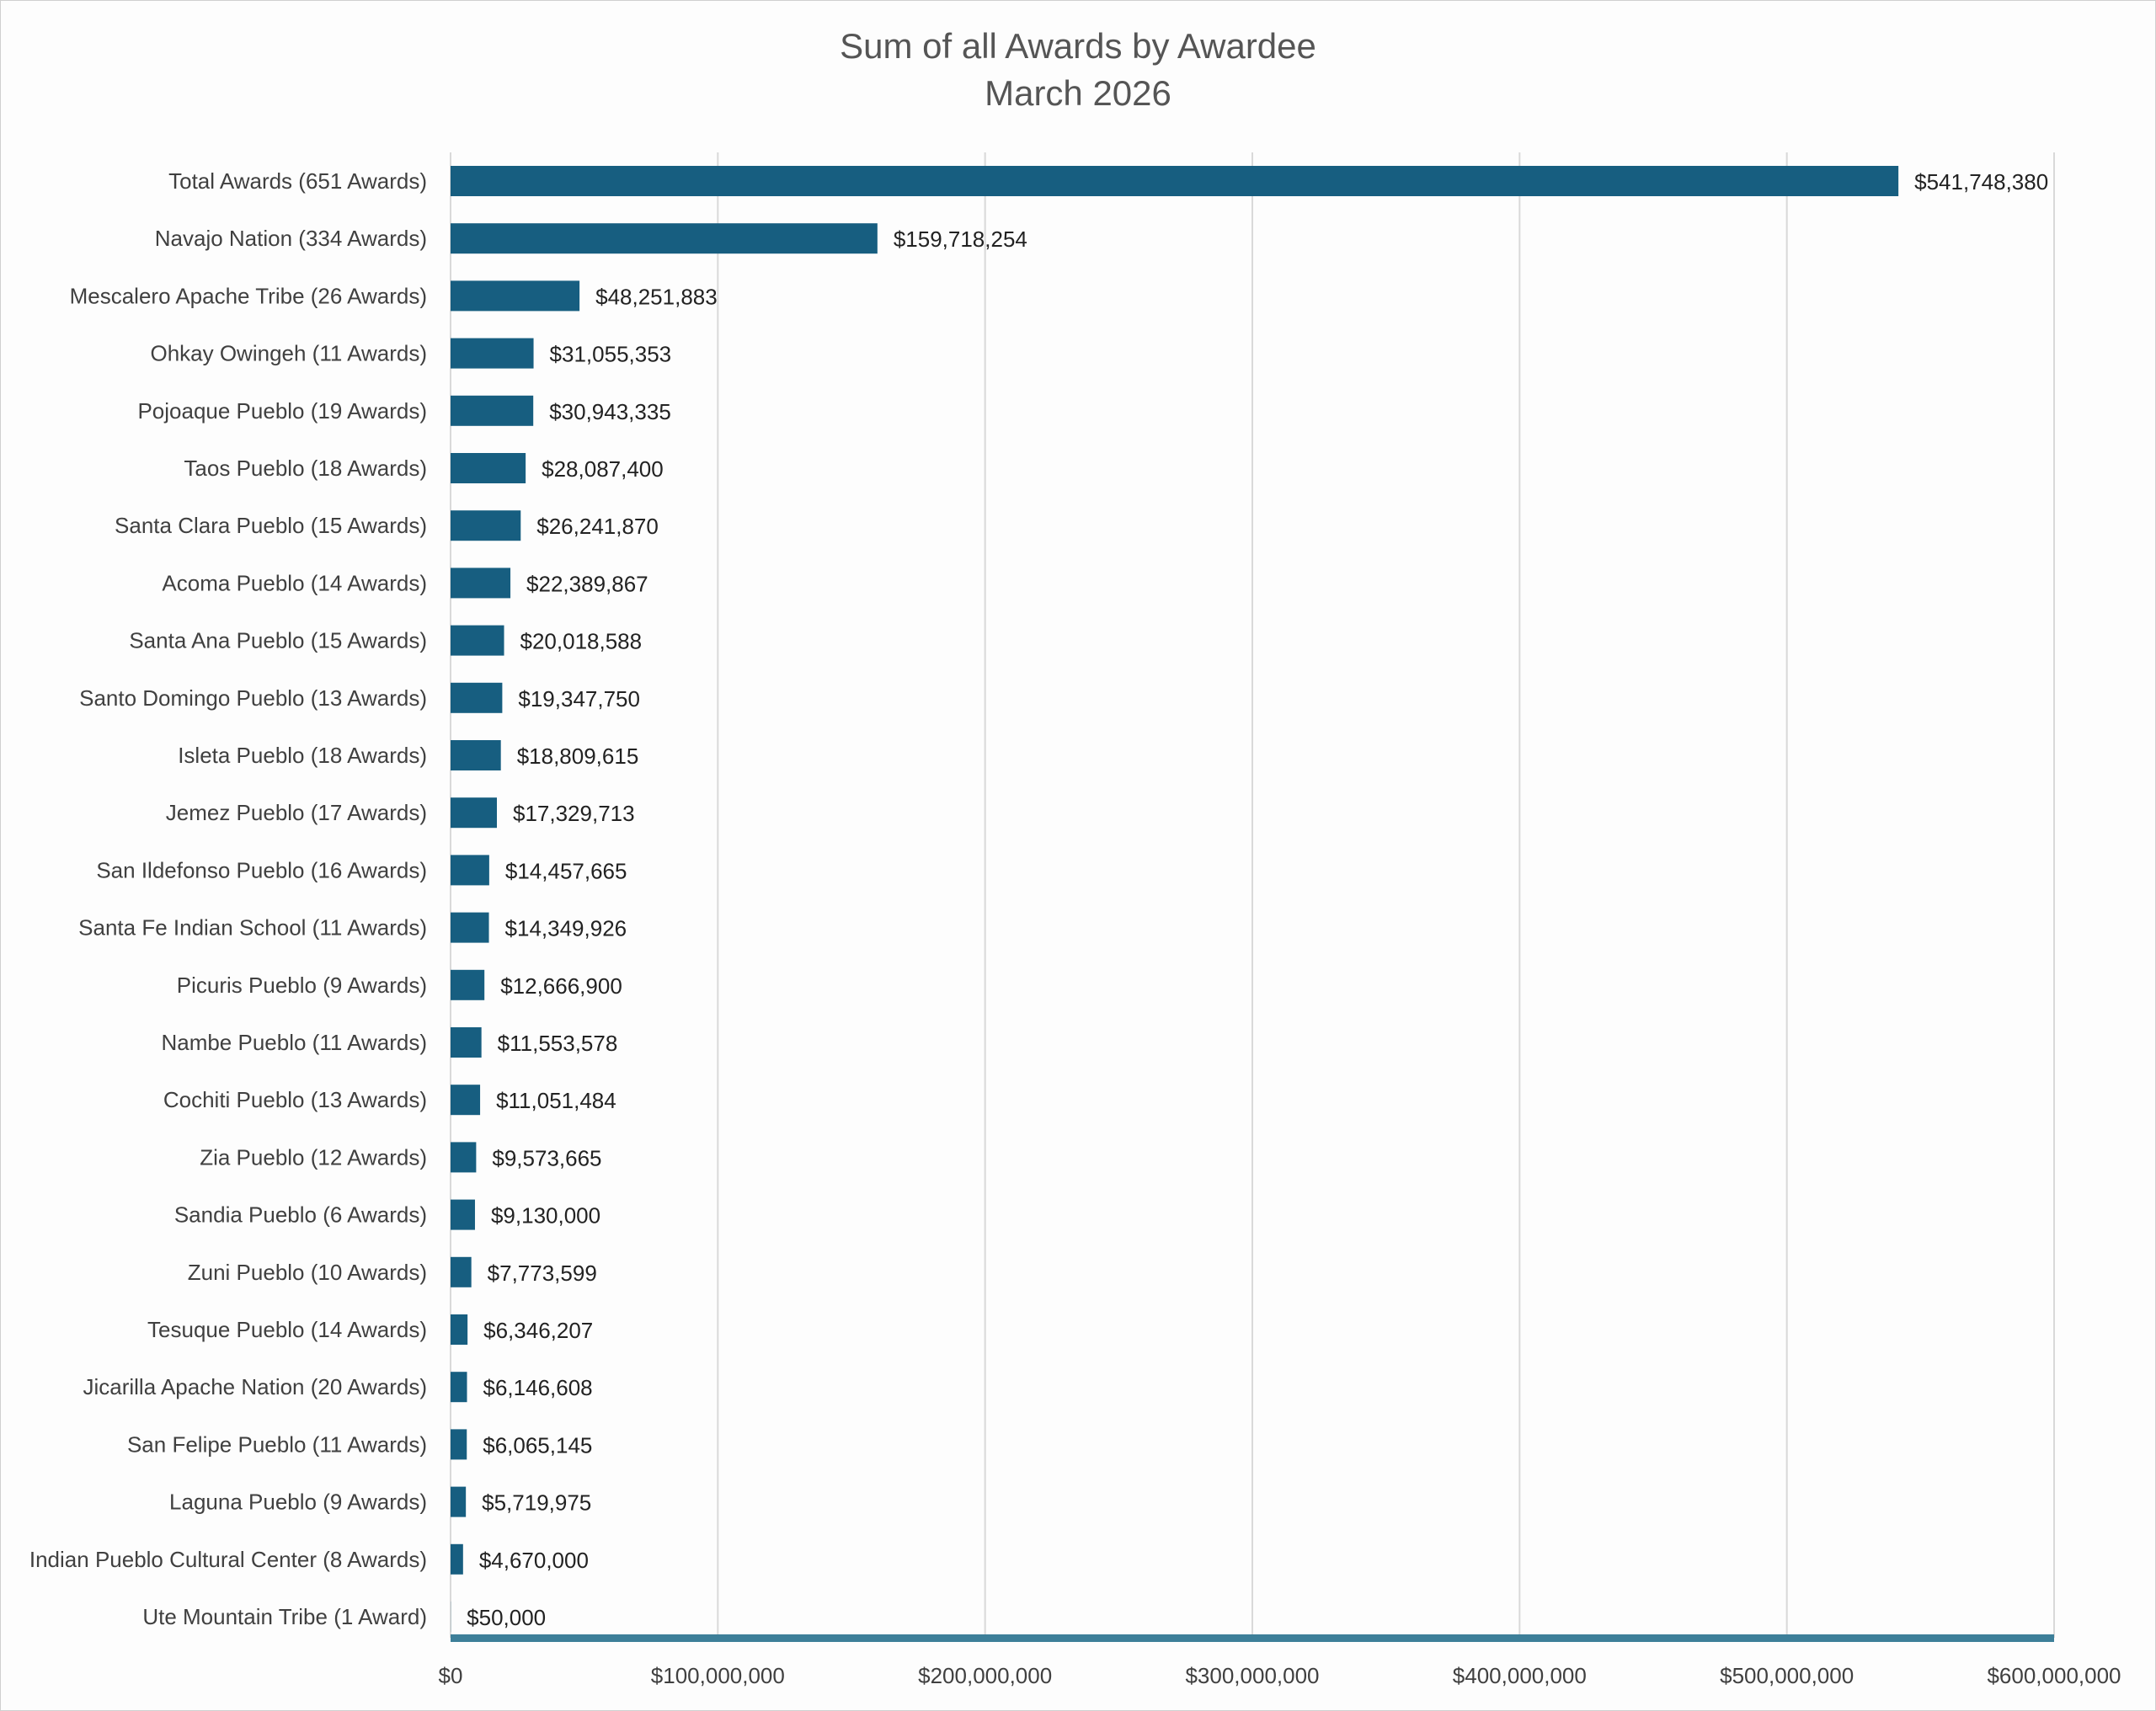  Describe the element at coordinates (291, 238) in the screenshot. I see `category-label: Navajo Nation (334 Awards)` at that location.